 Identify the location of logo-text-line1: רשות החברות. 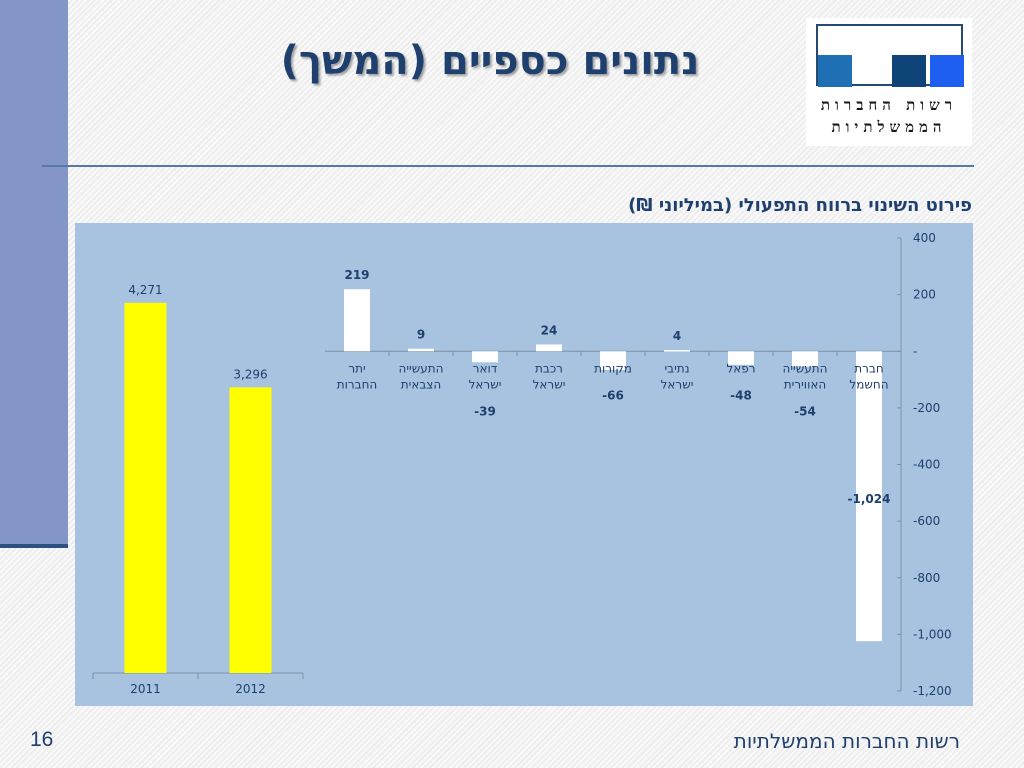
(889, 105).